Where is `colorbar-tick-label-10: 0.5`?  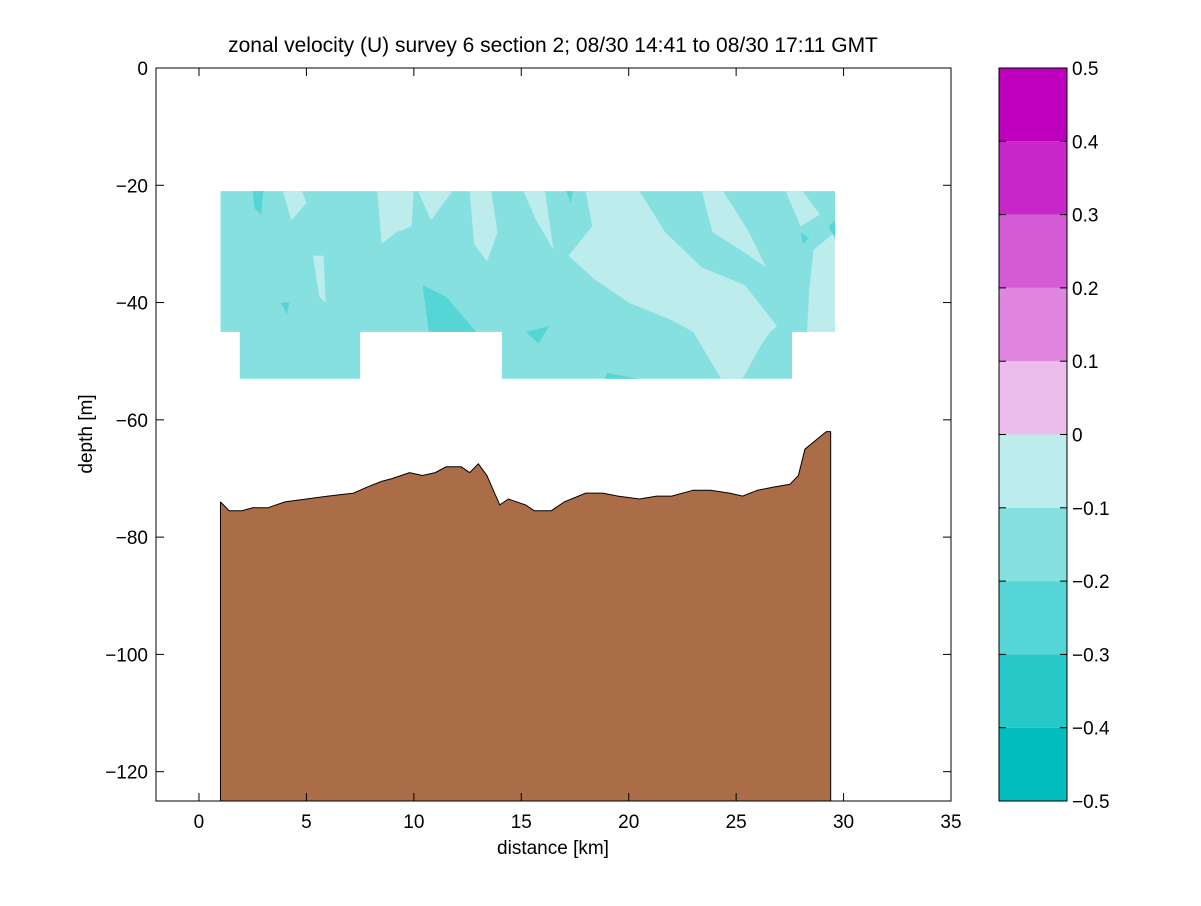
colorbar-tick-label-10: 0.5 is located at coordinates (1085, 69).